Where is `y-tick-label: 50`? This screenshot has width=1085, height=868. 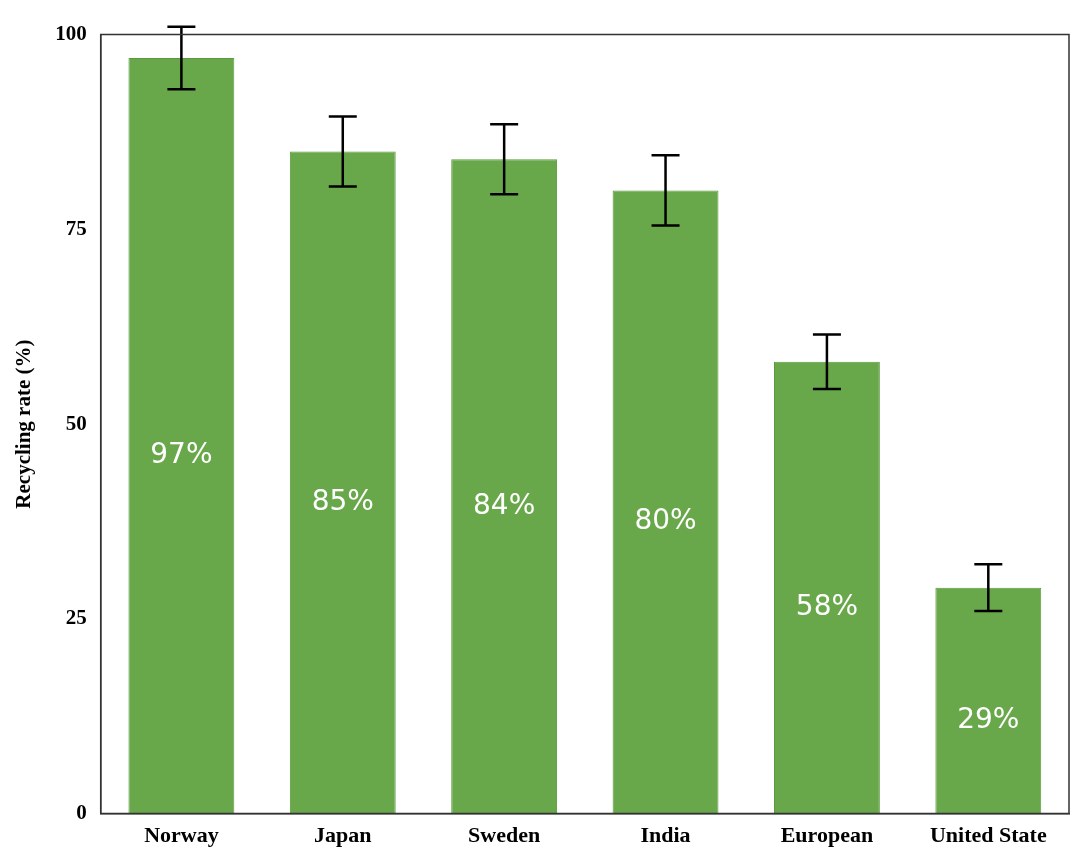
y-tick-label: 50 is located at coordinates (76, 422).